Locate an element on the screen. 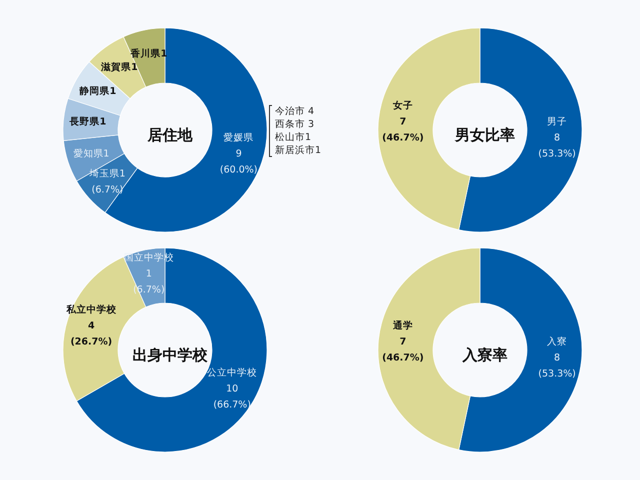 This screenshot has width=640, height=480. text: 今治市 4 西条市 3 松山市1 新居浜市1 is located at coordinates (298, 131).